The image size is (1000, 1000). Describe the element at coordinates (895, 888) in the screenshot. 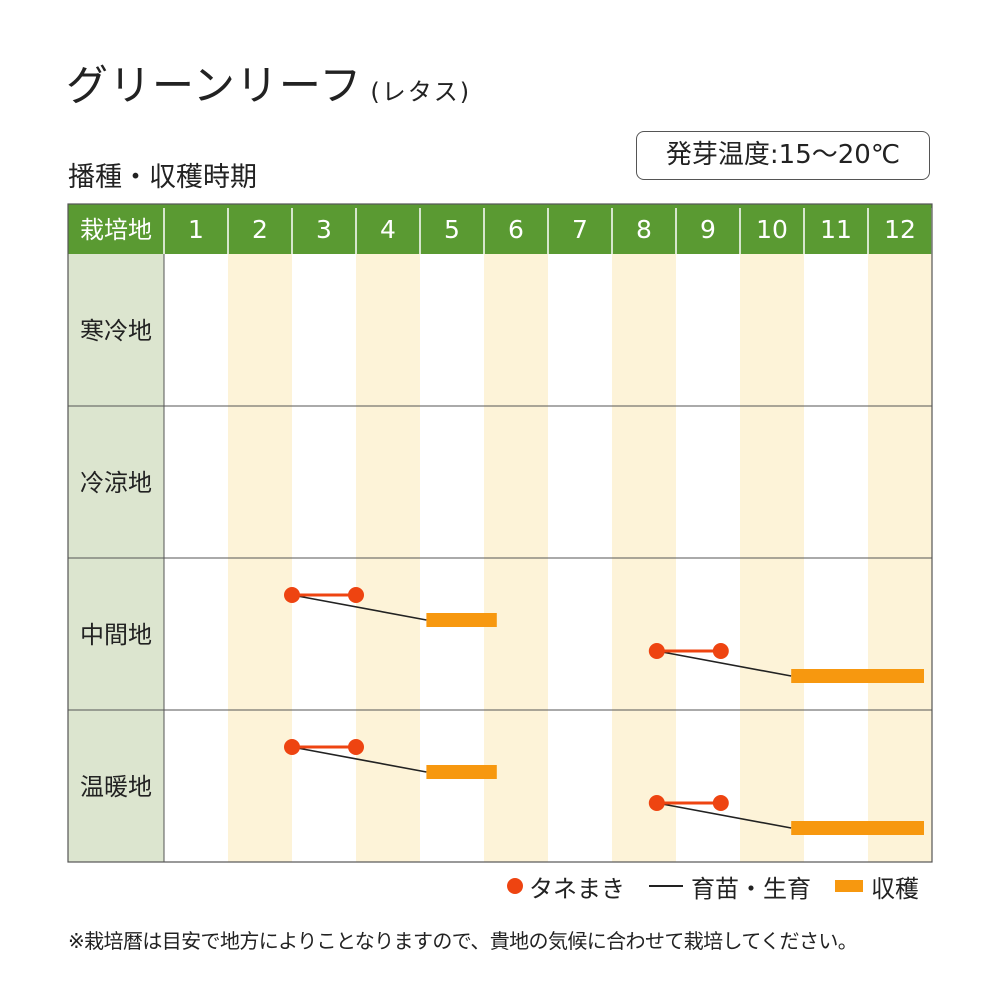

I see `legend-harvest-label: 収穫` at that location.